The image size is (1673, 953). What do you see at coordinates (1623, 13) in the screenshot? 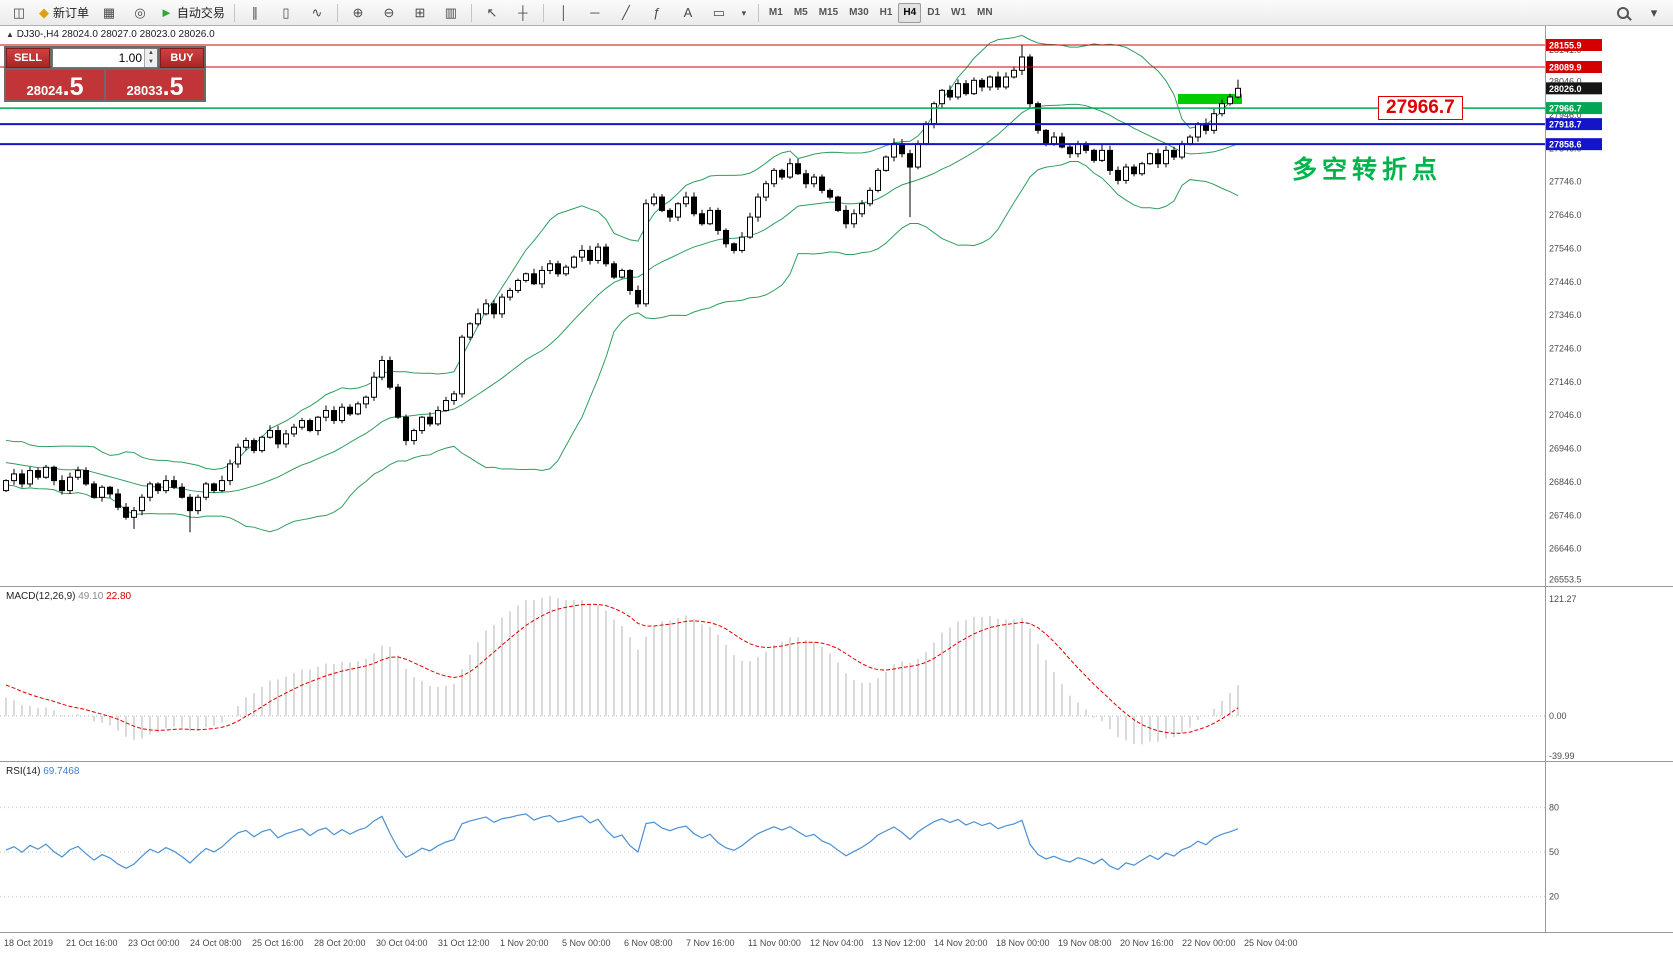
I see `search-button` at bounding box center [1623, 13].